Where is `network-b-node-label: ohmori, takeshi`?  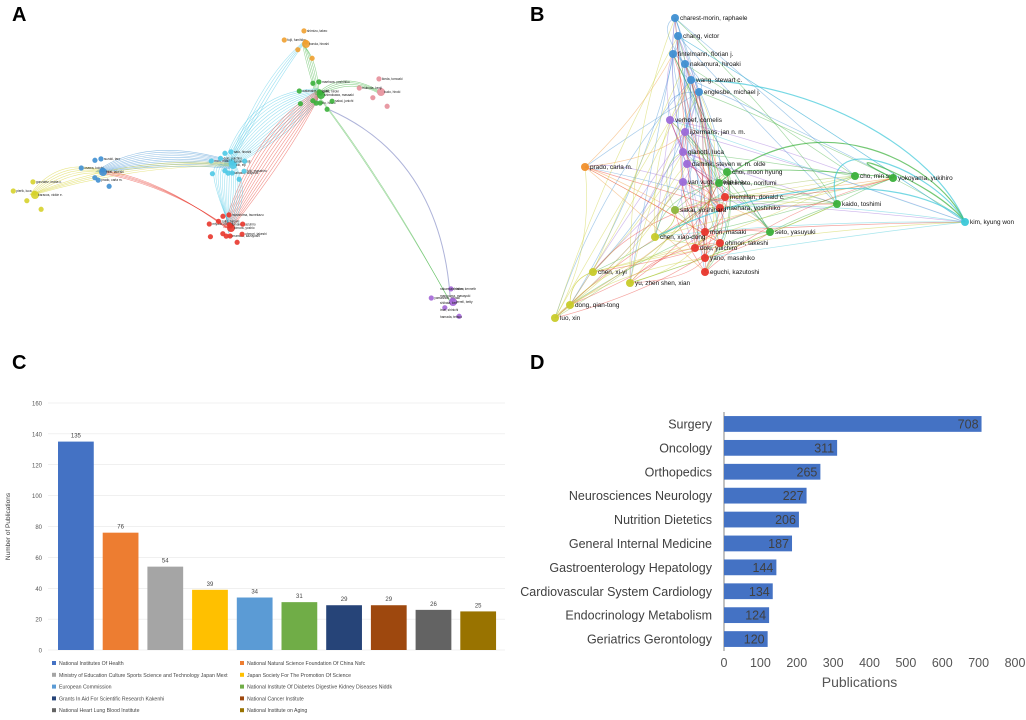
network-b-node-label: ohmori, takeshi is located at coordinates (746, 243).